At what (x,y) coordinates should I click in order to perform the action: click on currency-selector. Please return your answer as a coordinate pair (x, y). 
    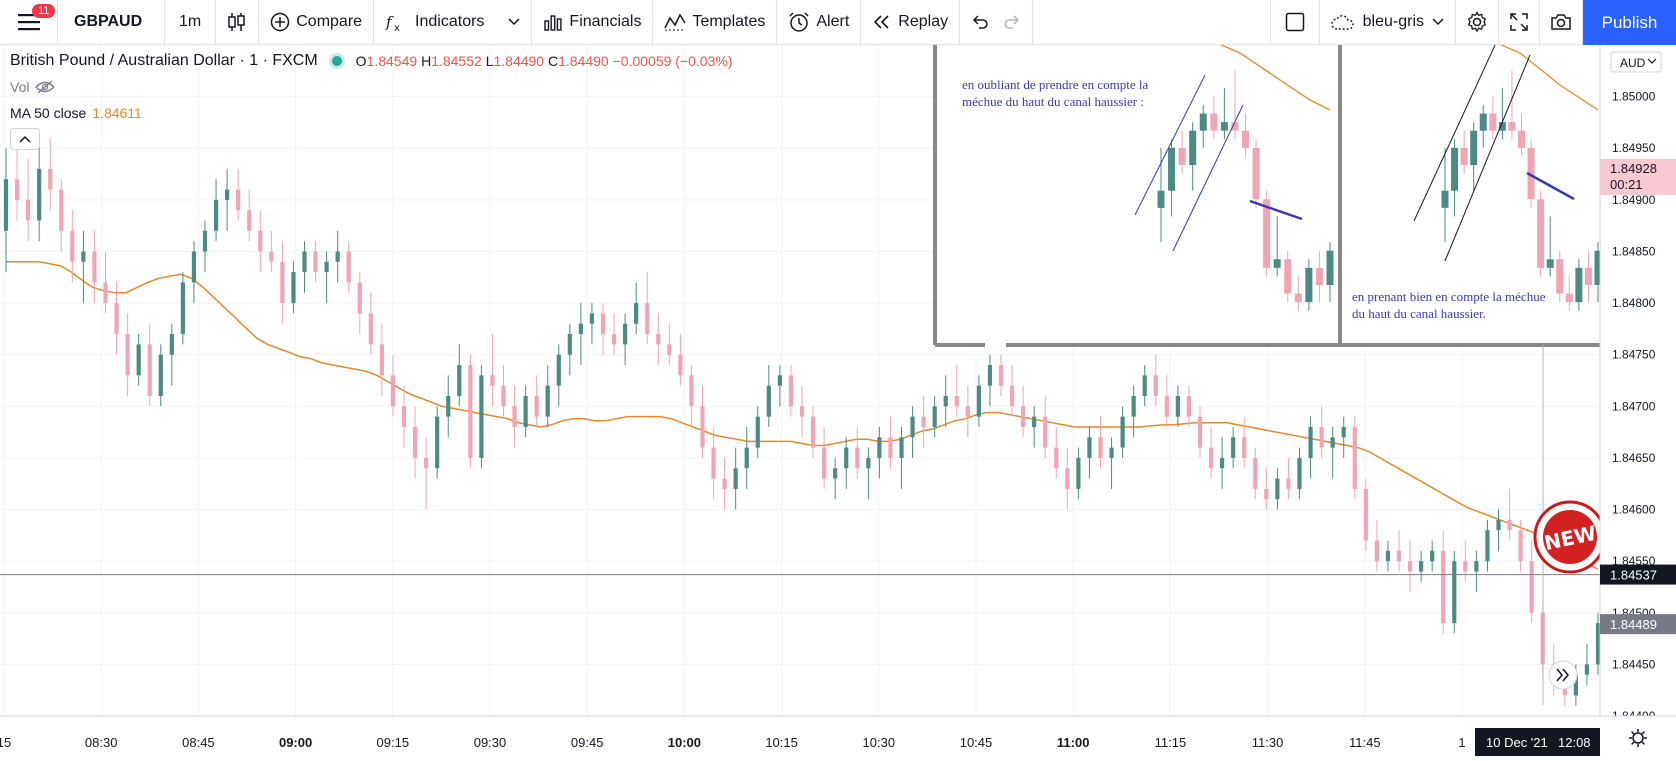
    Looking at the image, I should click on (1636, 62).